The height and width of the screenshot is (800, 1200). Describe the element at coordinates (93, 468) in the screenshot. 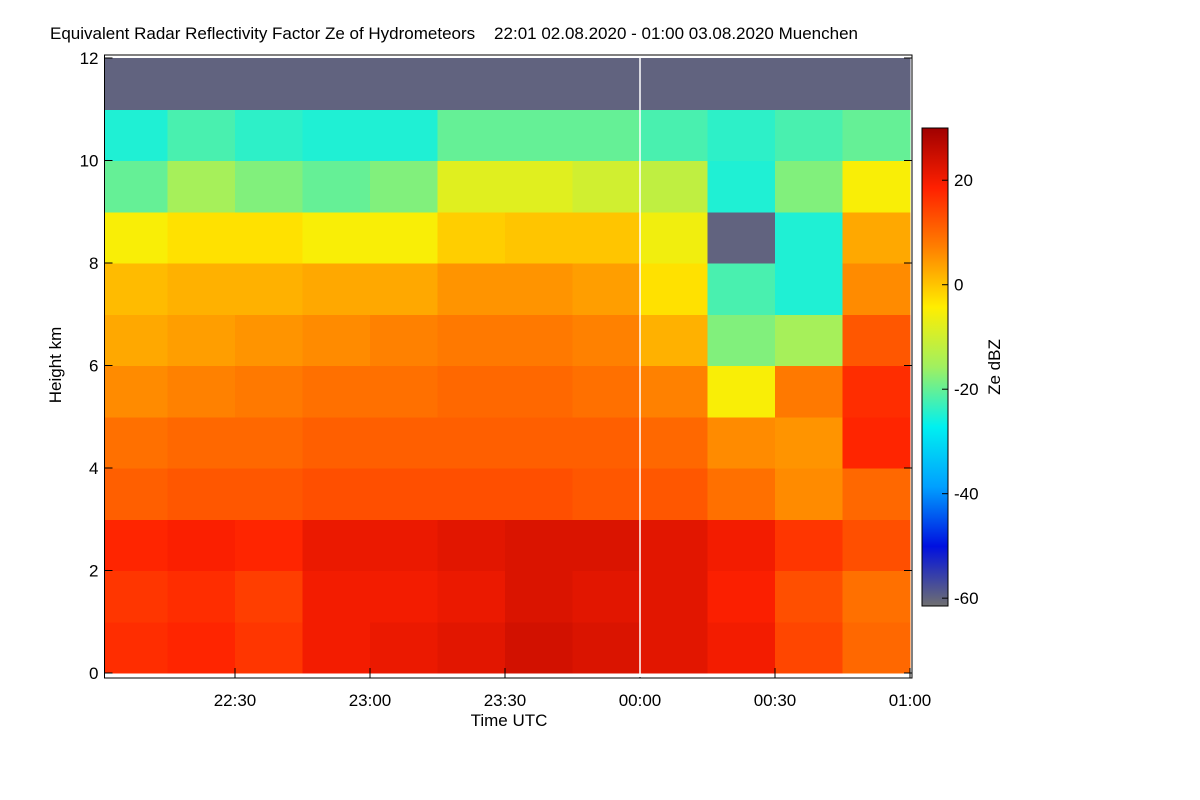

I see `y-tick-label: 4` at that location.